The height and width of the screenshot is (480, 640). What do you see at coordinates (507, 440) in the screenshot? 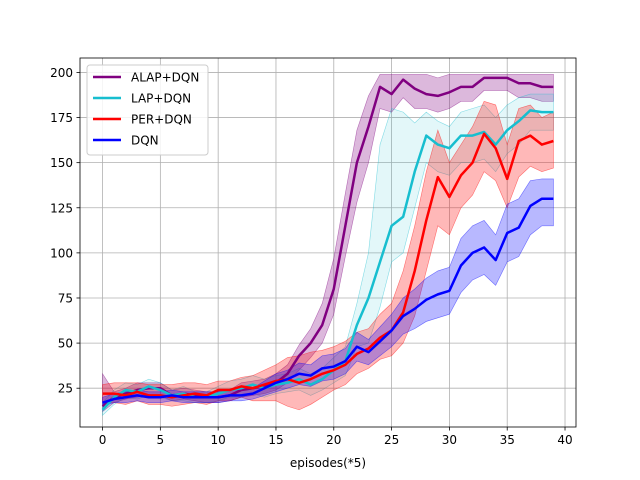
I see `x-tick-label-35: 35` at bounding box center [507, 440].